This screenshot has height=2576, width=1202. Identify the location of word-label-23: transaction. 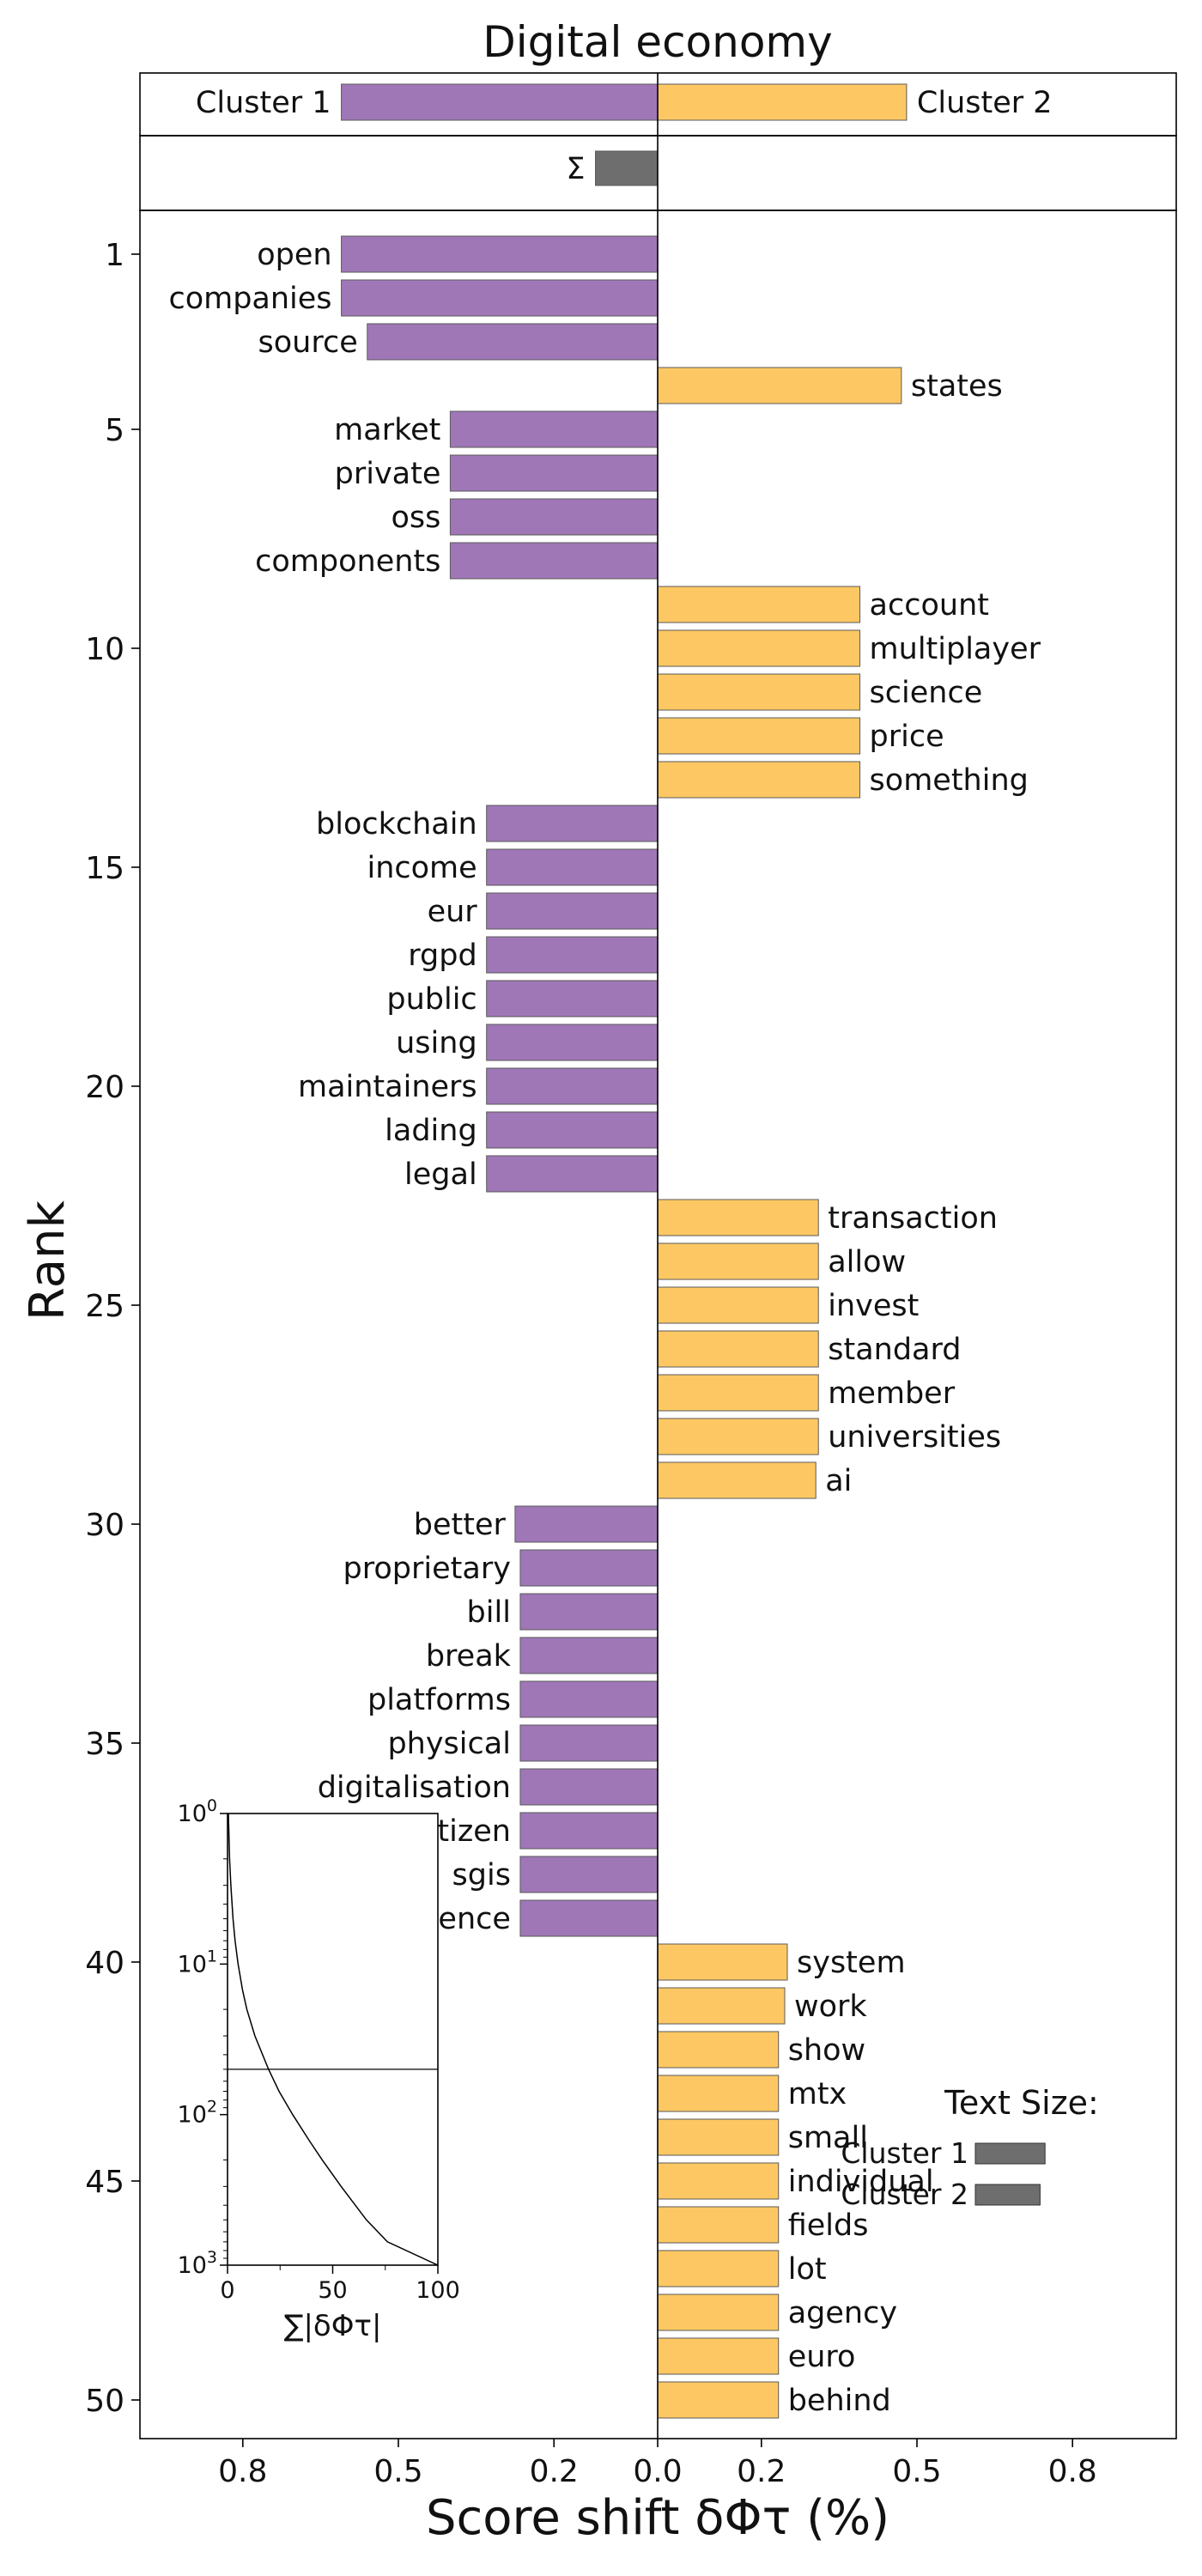
(913, 1218).